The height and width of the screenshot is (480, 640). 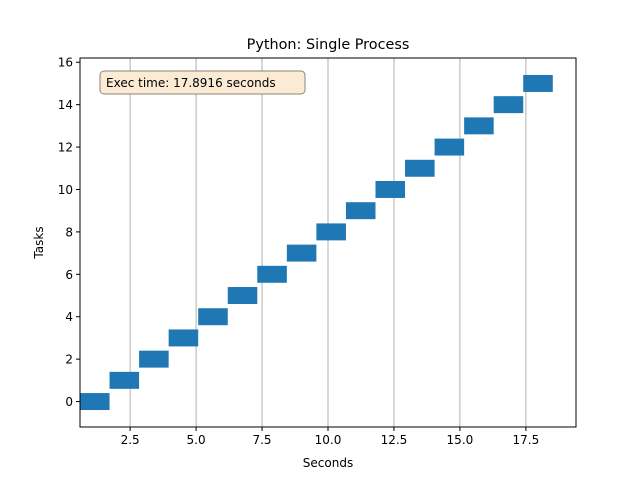 I want to click on annotation-box: Exec time: 17.8916 seconds, so click(x=202, y=82).